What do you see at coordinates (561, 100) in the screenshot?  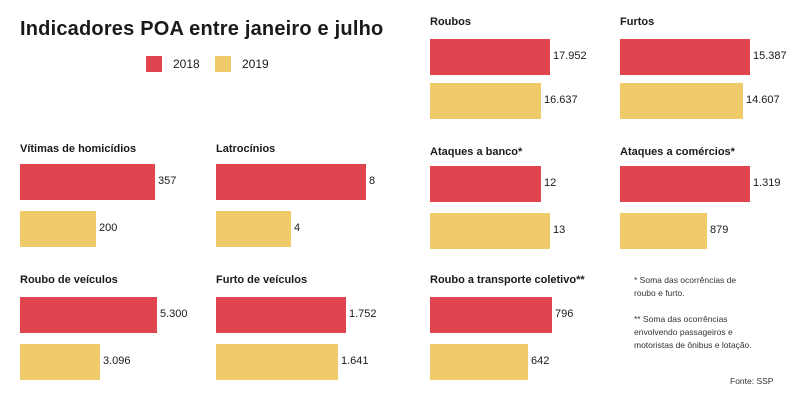 I see `bar-value-2019: 16.637` at bounding box center [561, 100].